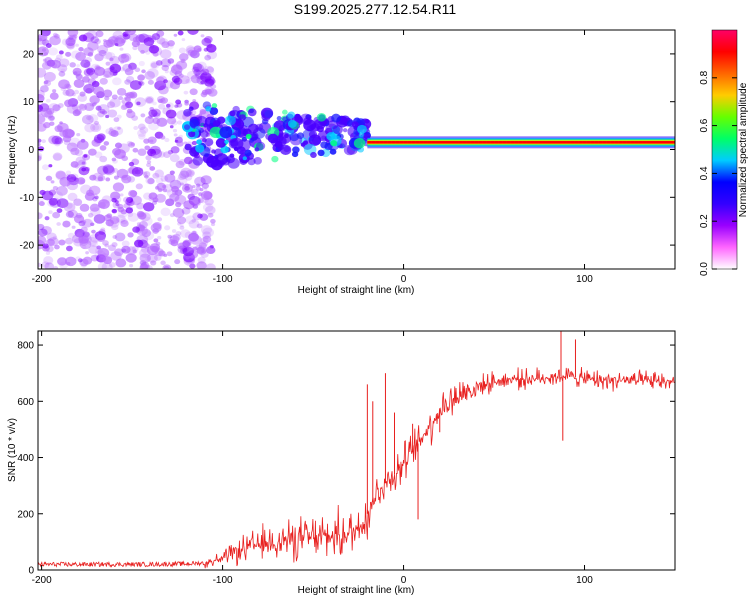 The height and width of the screenshot is (600, 750). I want to click on y-tick-label: 400, so click(25, 458).